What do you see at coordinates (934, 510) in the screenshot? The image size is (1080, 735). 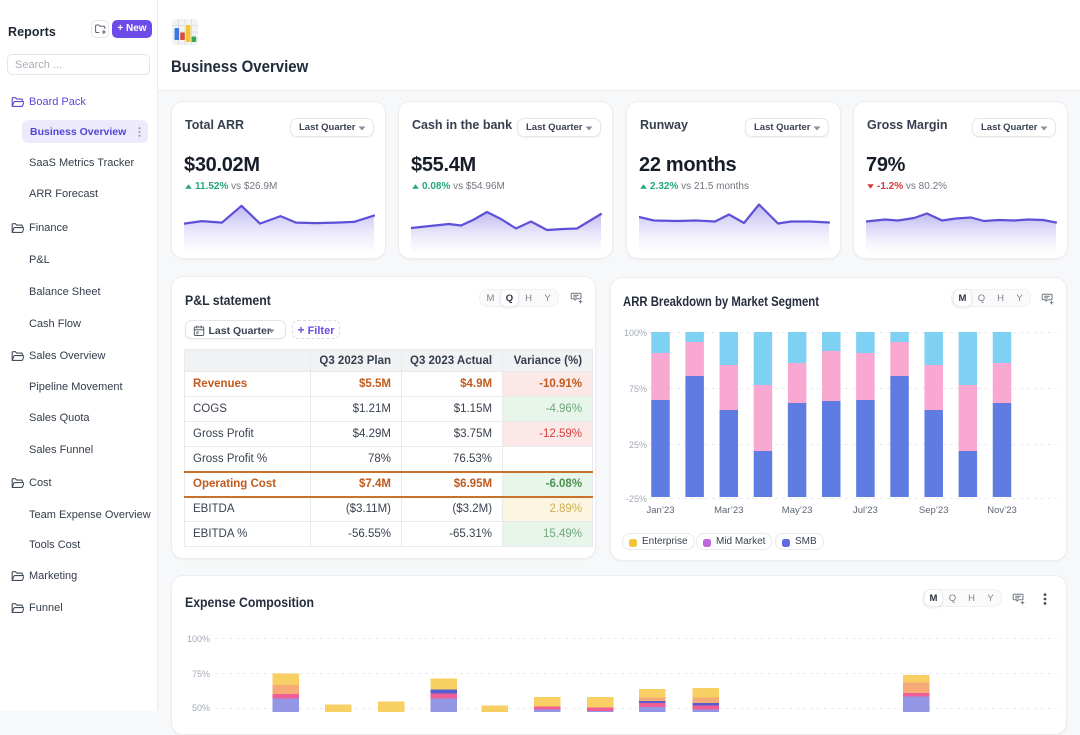 I see `svg-text: Sep’23` at bounding box center [934, 510].